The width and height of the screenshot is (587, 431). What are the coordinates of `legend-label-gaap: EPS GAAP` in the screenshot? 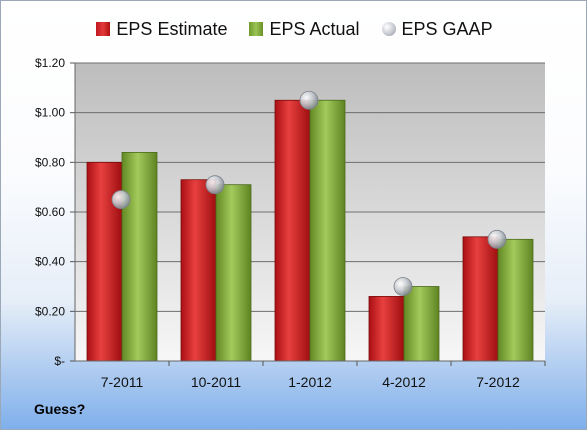 It's located at (447, 28).